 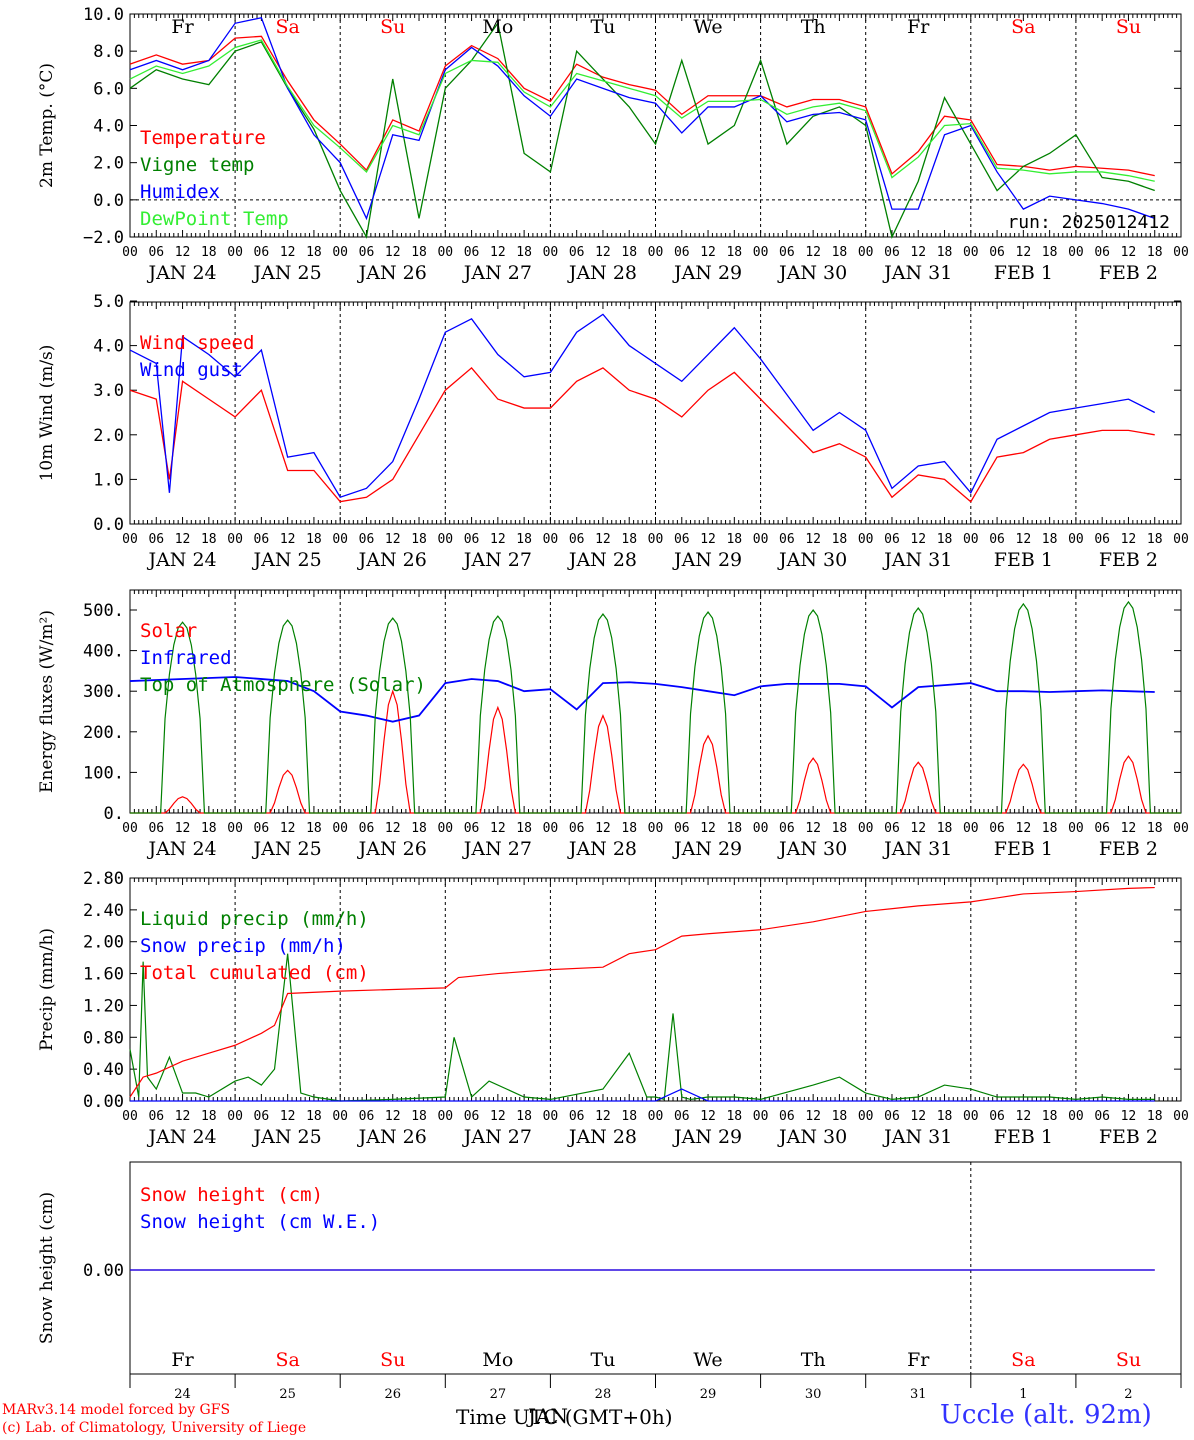 What do you see at coordinates (103, 733) in the screenshot?
I see `y-tick-label: 200.` at bounding box center [103, 733].